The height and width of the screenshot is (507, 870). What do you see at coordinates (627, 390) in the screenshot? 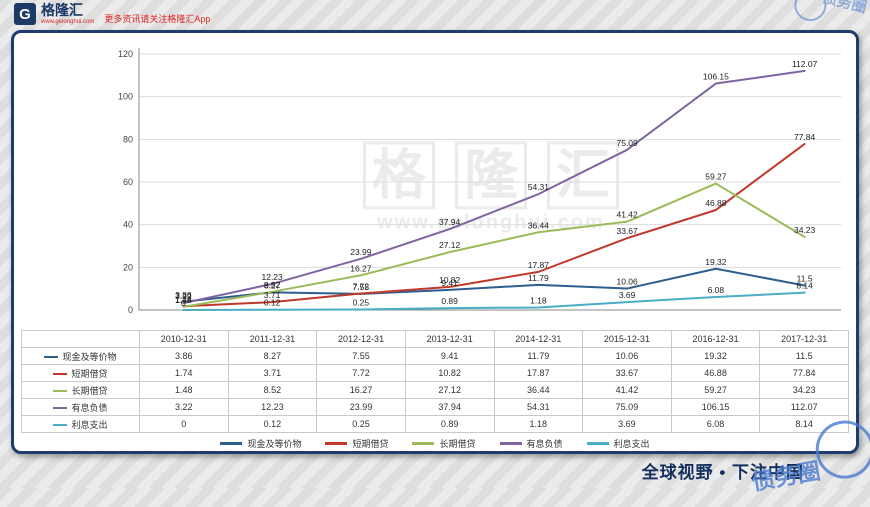
I see `table-value-cell: 41.42` at bounding box center [627, 390].